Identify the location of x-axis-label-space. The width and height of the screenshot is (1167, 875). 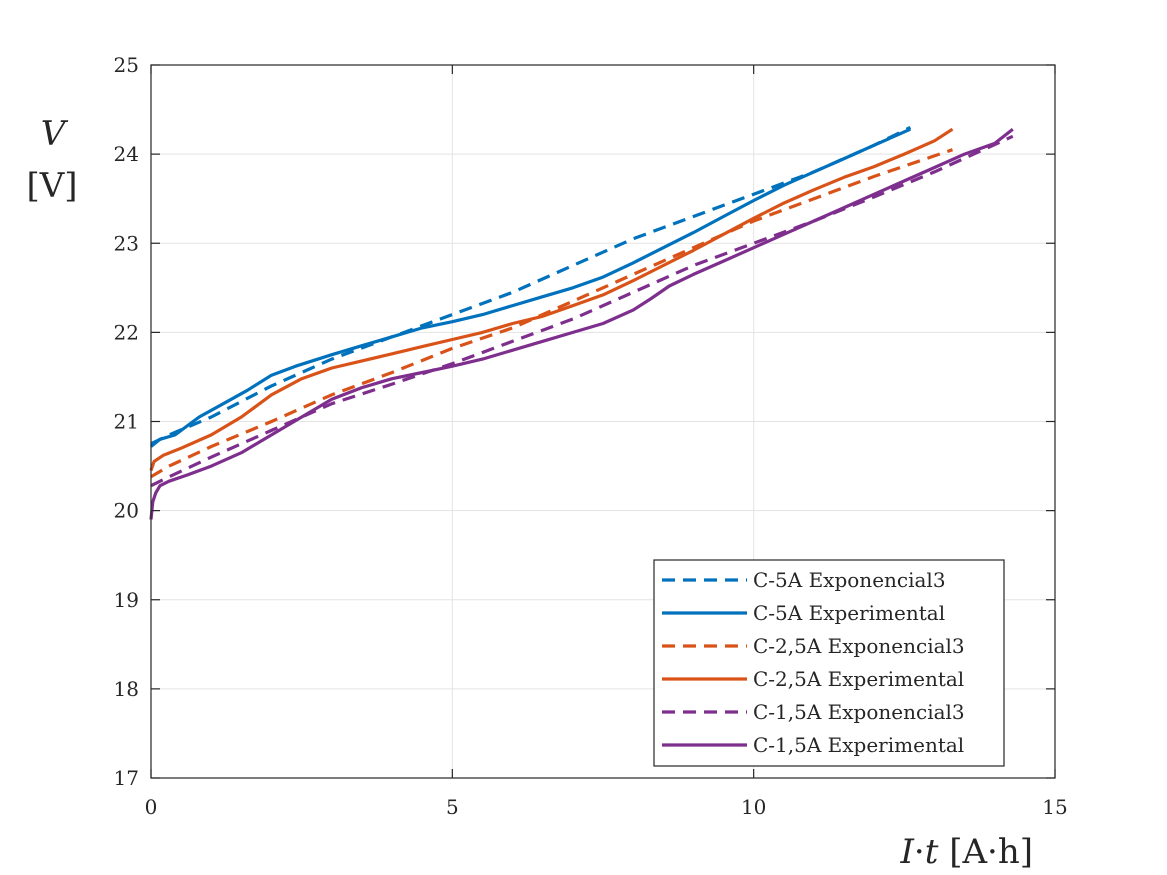
(943, 852).